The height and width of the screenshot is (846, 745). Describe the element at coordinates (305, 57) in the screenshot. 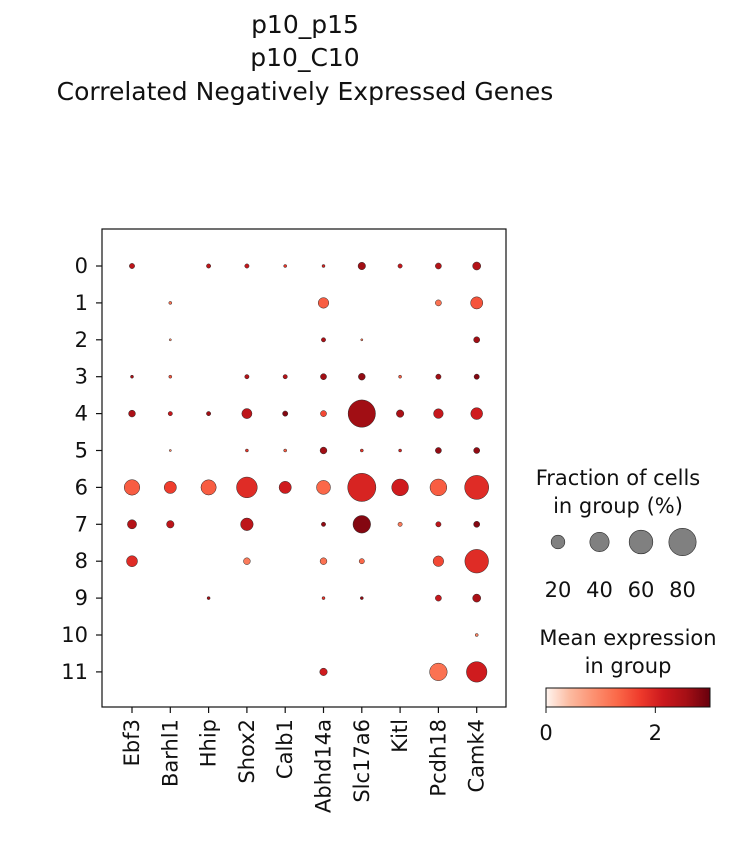

I see `chart-title-line-2: p10_C10` at that location.